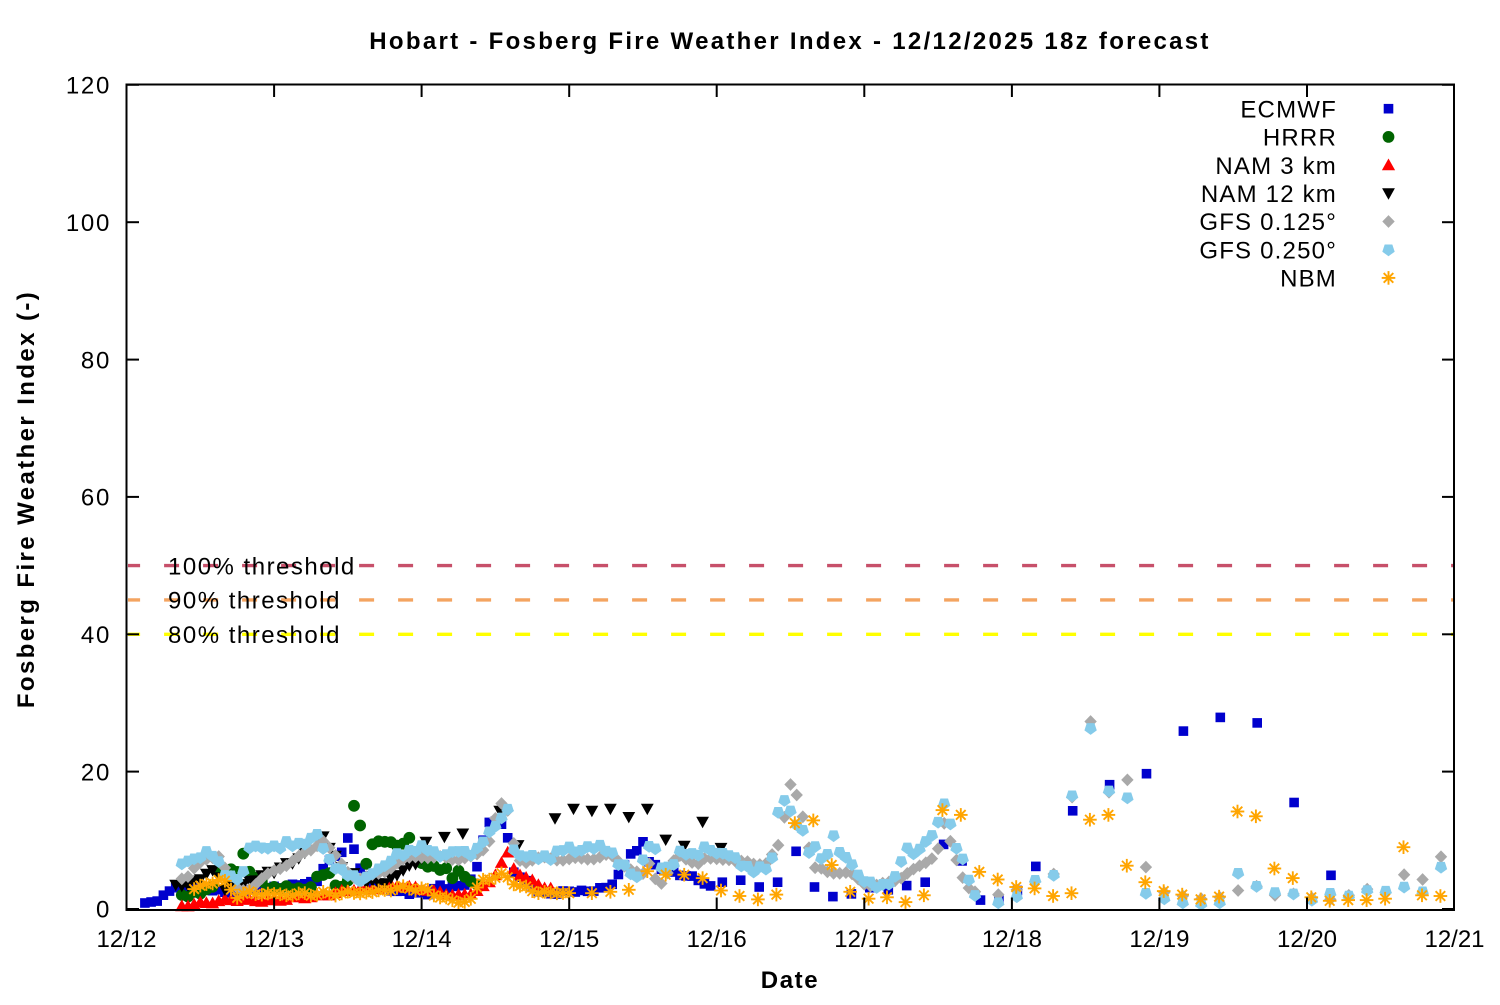 The height and width of the screenshot is (1005, 1500). Describe the element at coordinates (1276, 166) in the screenshot. I see `svg-text: NAM 3 km` at that location.